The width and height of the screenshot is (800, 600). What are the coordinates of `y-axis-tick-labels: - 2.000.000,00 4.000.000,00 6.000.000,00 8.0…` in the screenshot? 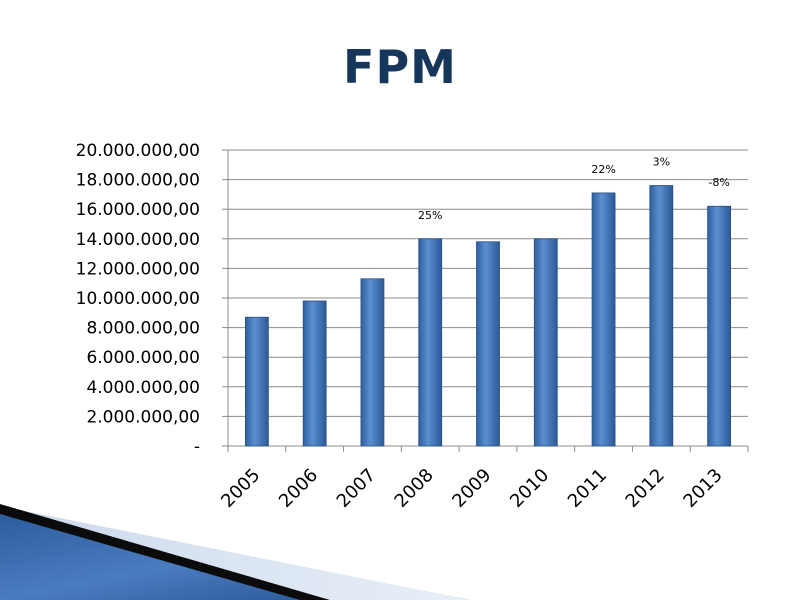 It's located at (138, 299).